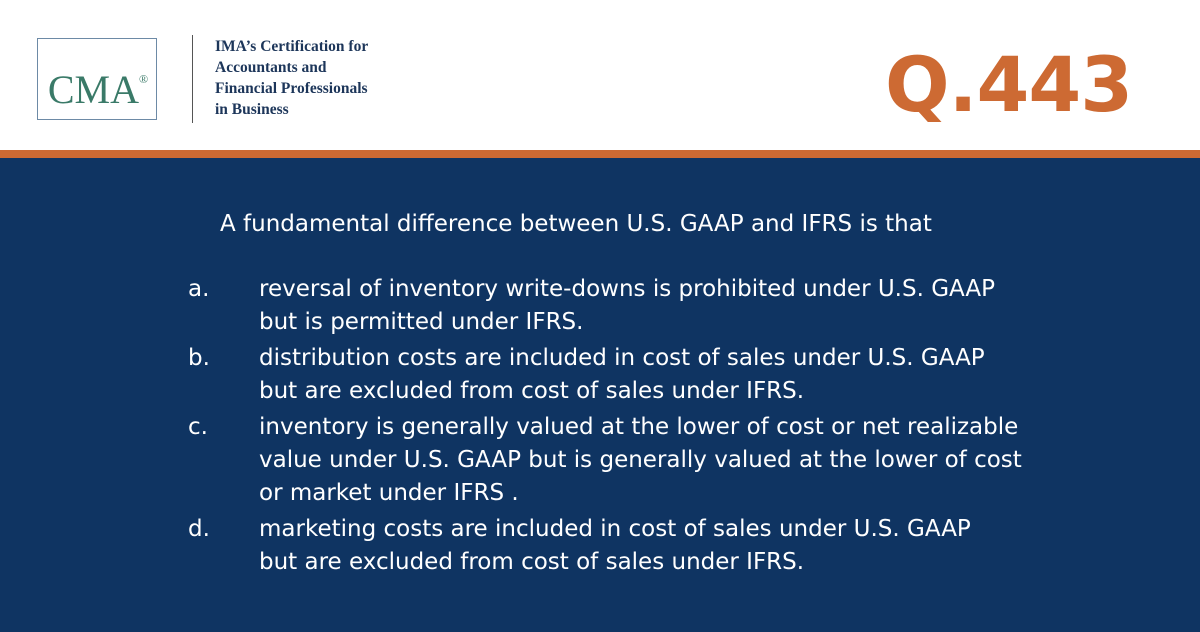  What do you see at coordinates (292, 46) in the screenshot?
I see `tagline: IMA’s Certification for` at bounding box center [292, 46].